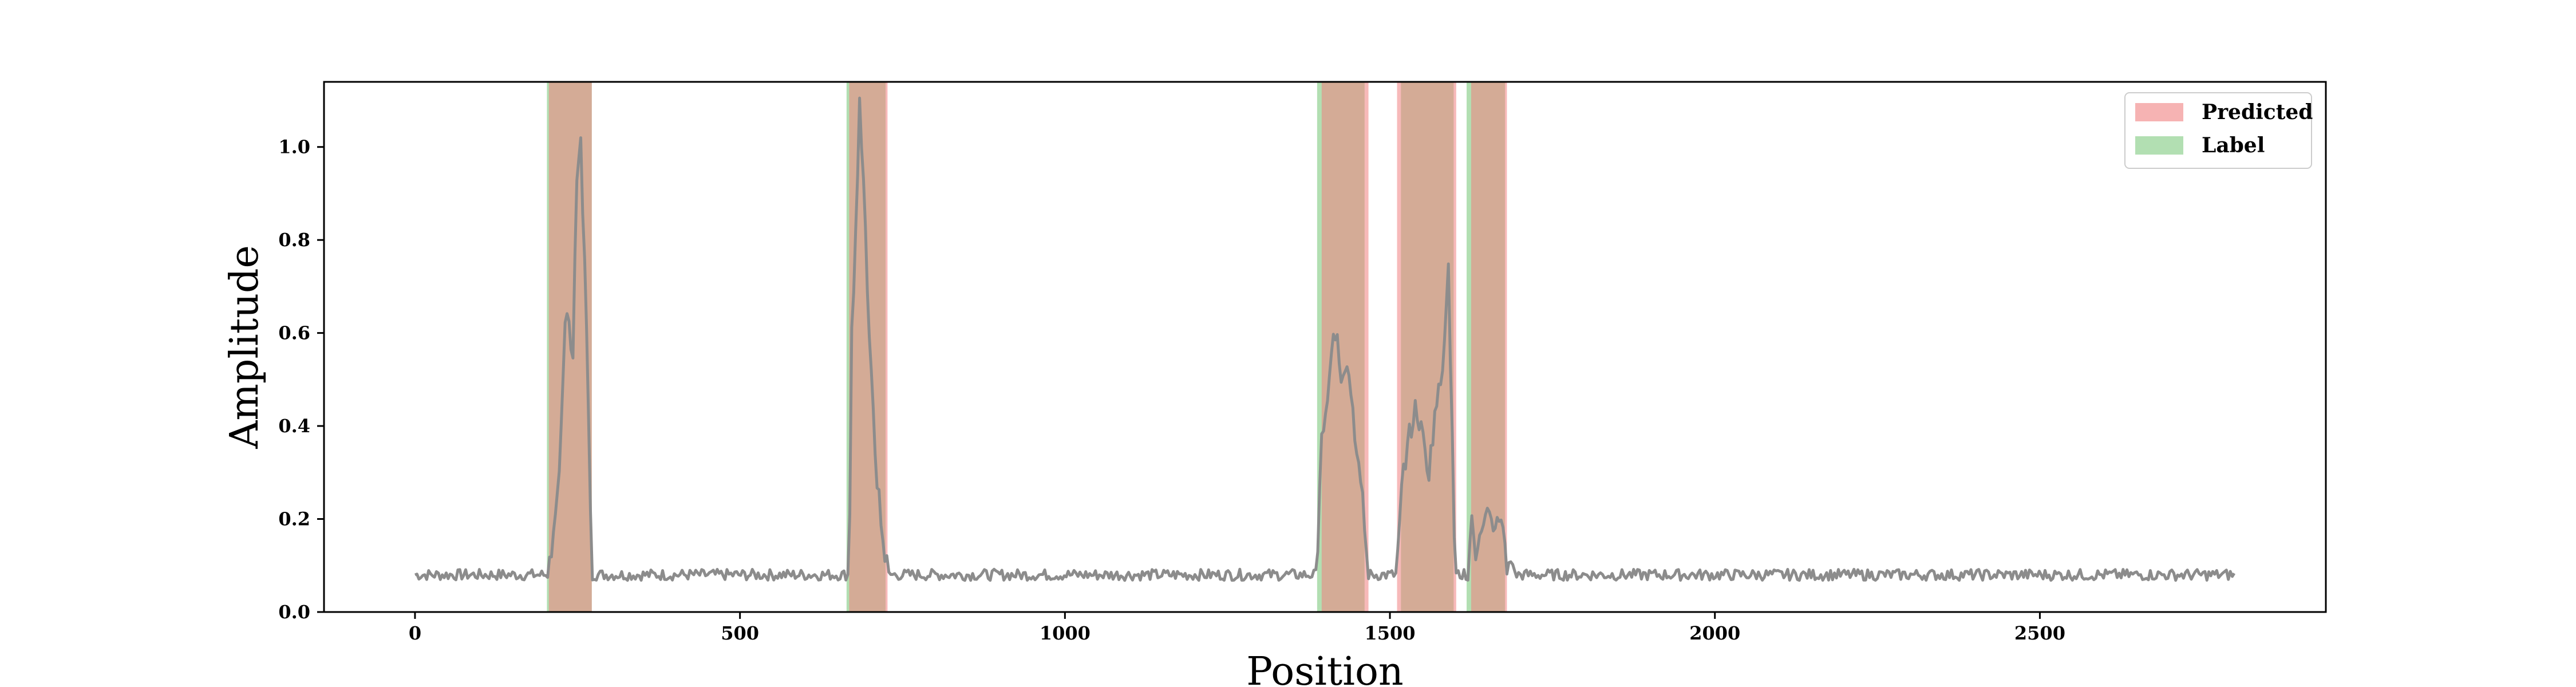  I want to click on x-tick-label-2: 1000, so click(1065, 633).